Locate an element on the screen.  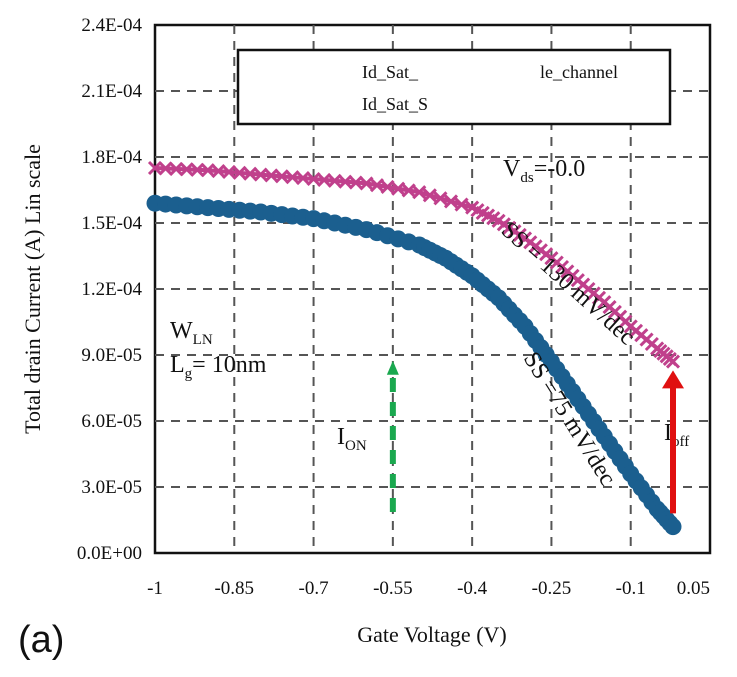
x-axis-title: Gate Voltage (V) is located at coordinates (431, 634).